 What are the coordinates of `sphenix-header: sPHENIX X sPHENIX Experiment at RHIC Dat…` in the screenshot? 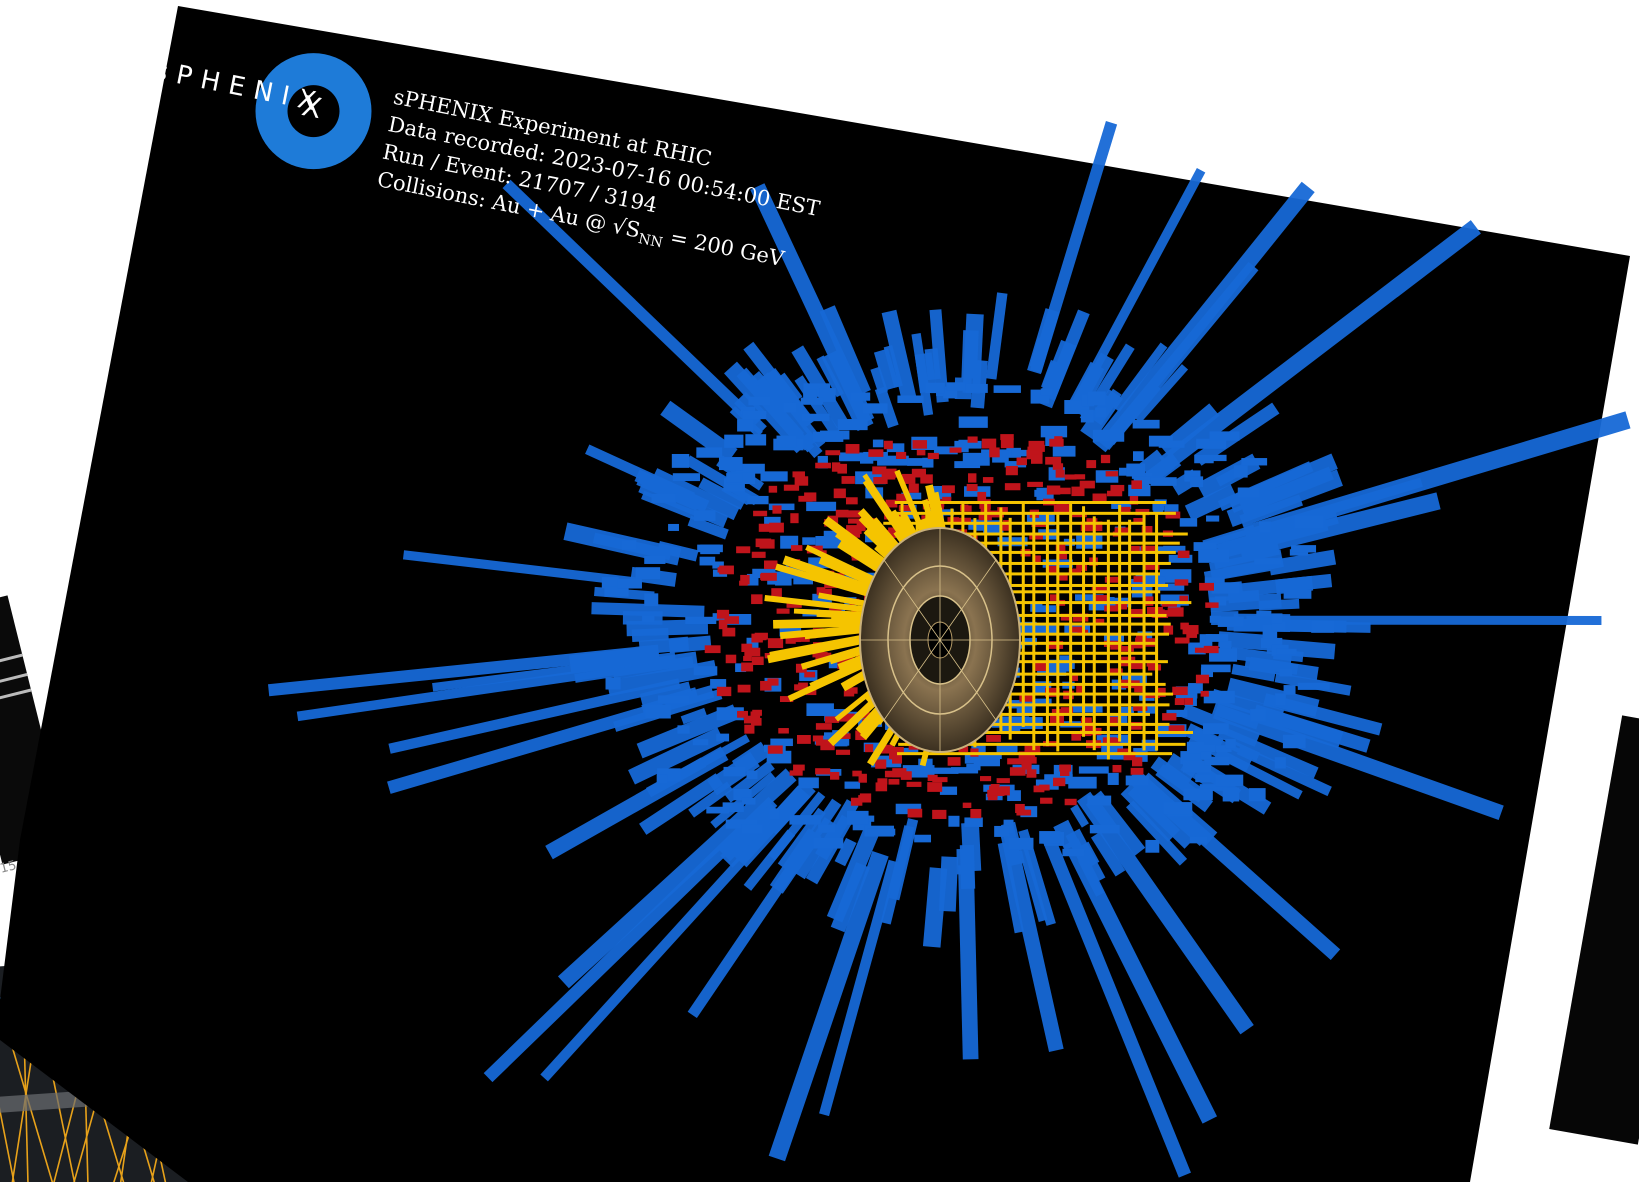 It's located at (486, 156).